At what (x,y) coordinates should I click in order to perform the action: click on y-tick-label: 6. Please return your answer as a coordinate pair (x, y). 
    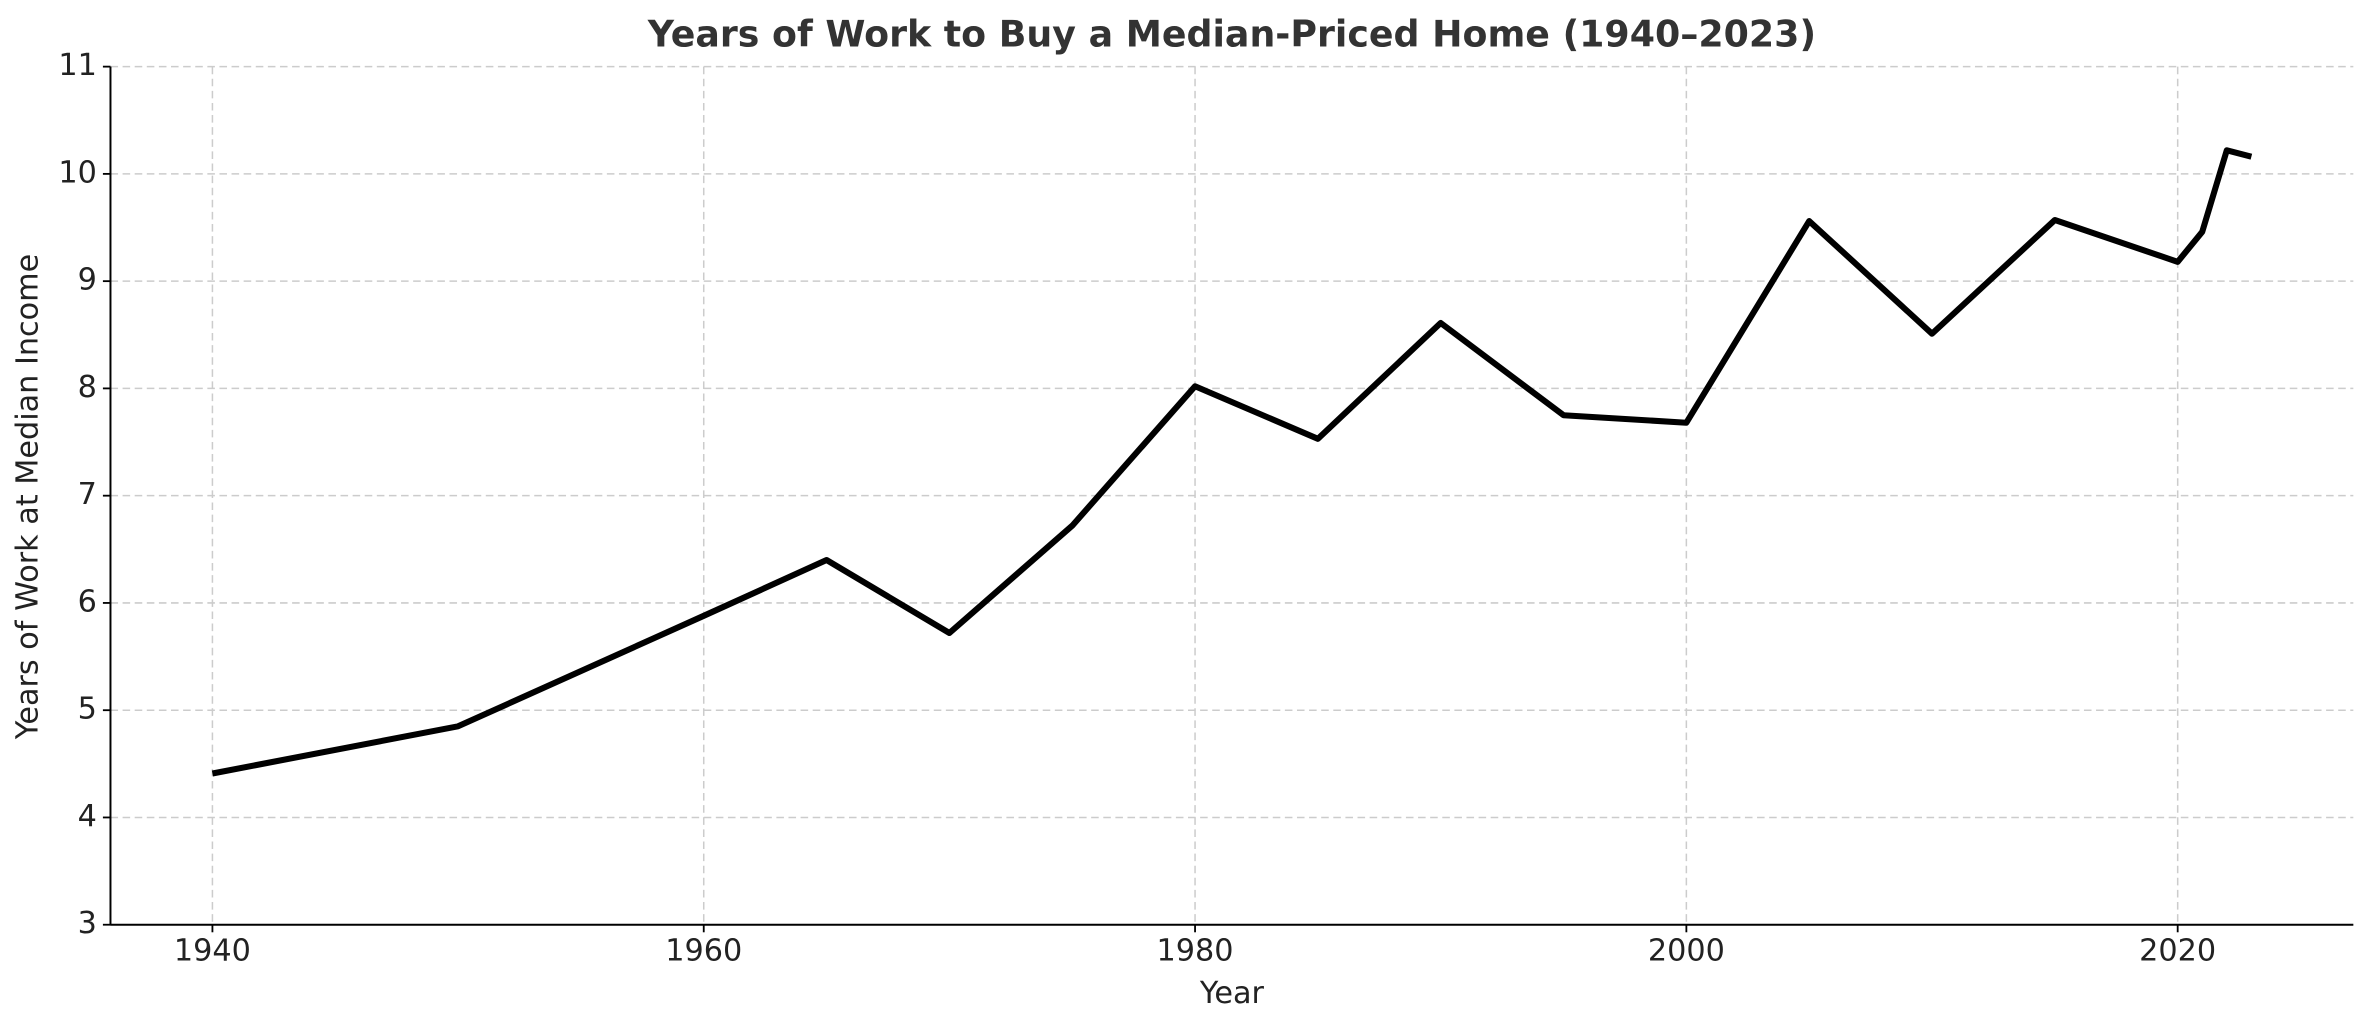
    Looking at the image, I should click on (87, 601).